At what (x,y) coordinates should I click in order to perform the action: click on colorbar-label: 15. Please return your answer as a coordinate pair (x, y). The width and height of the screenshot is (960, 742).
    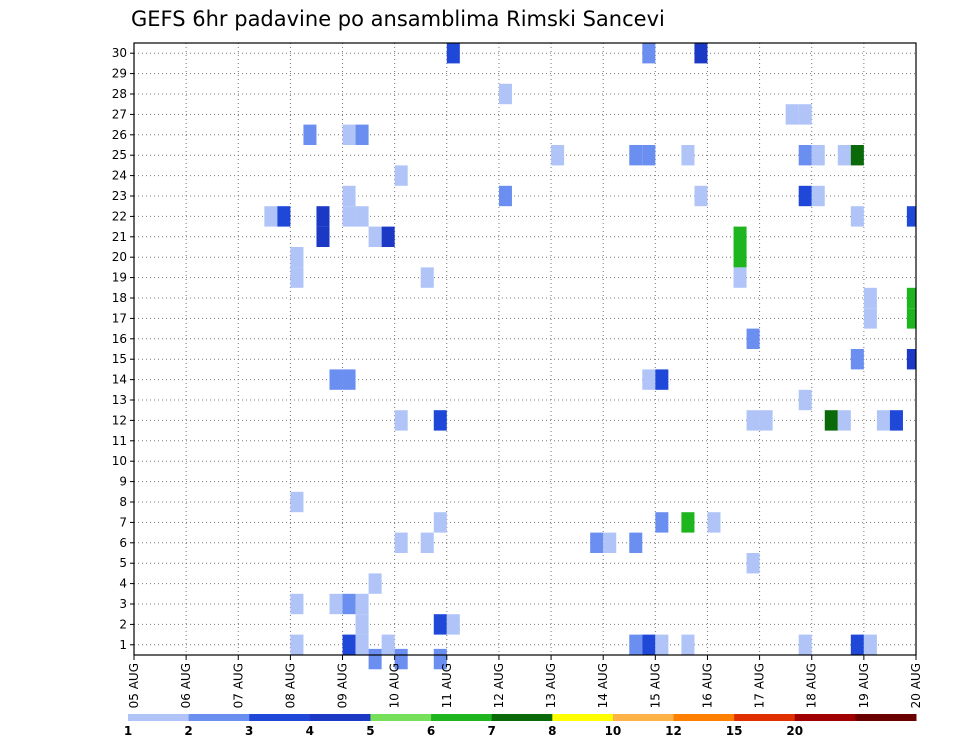
    Looking at the image, I should click on (734, 731).